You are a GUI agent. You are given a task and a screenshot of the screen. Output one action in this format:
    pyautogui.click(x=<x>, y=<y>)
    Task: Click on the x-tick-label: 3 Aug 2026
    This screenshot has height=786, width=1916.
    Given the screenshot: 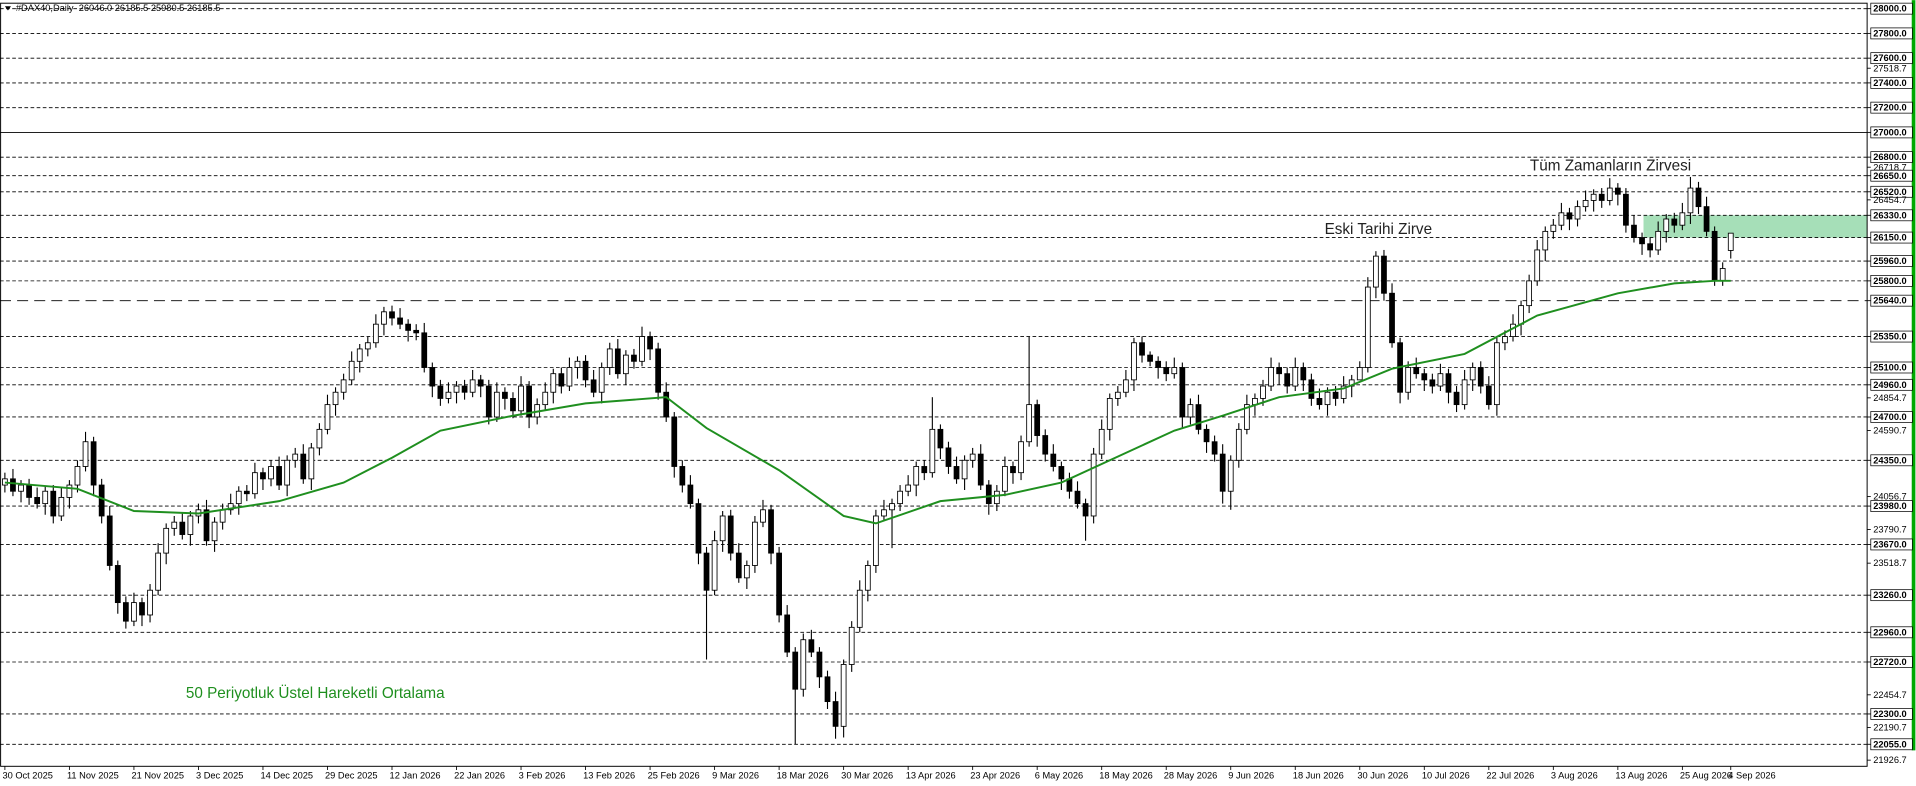 What is the action you would take?
    pyautogui.click(x=1574, y=776)
    